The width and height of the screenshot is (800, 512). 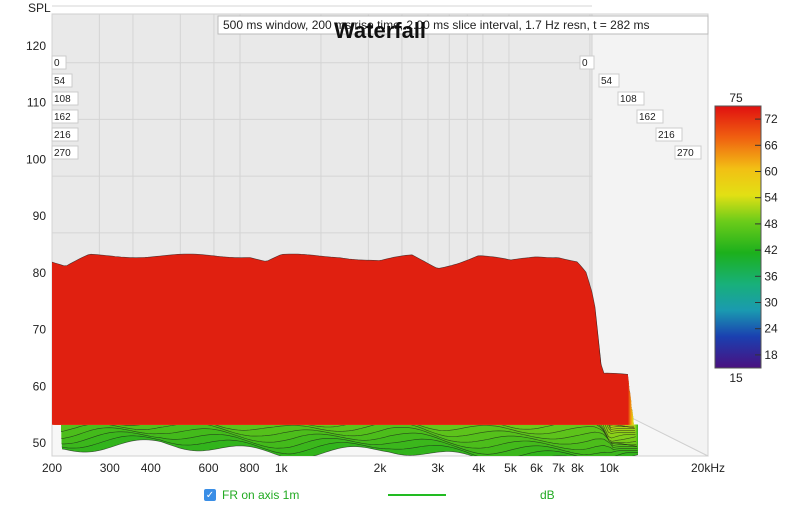 What do you see at coordinates (36, 46) in the screenshot?
I see `y-tick-label: 120` at bounding box center [36, 46].